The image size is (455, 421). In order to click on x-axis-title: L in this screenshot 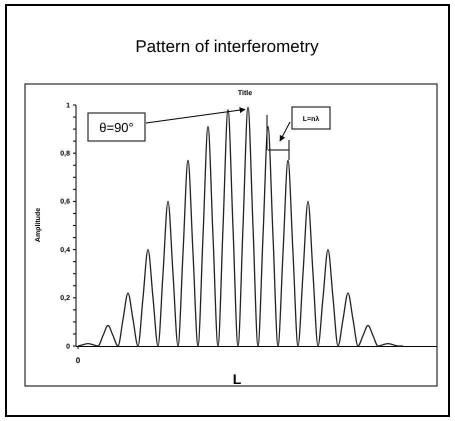, I will do `click(237, 379)`.